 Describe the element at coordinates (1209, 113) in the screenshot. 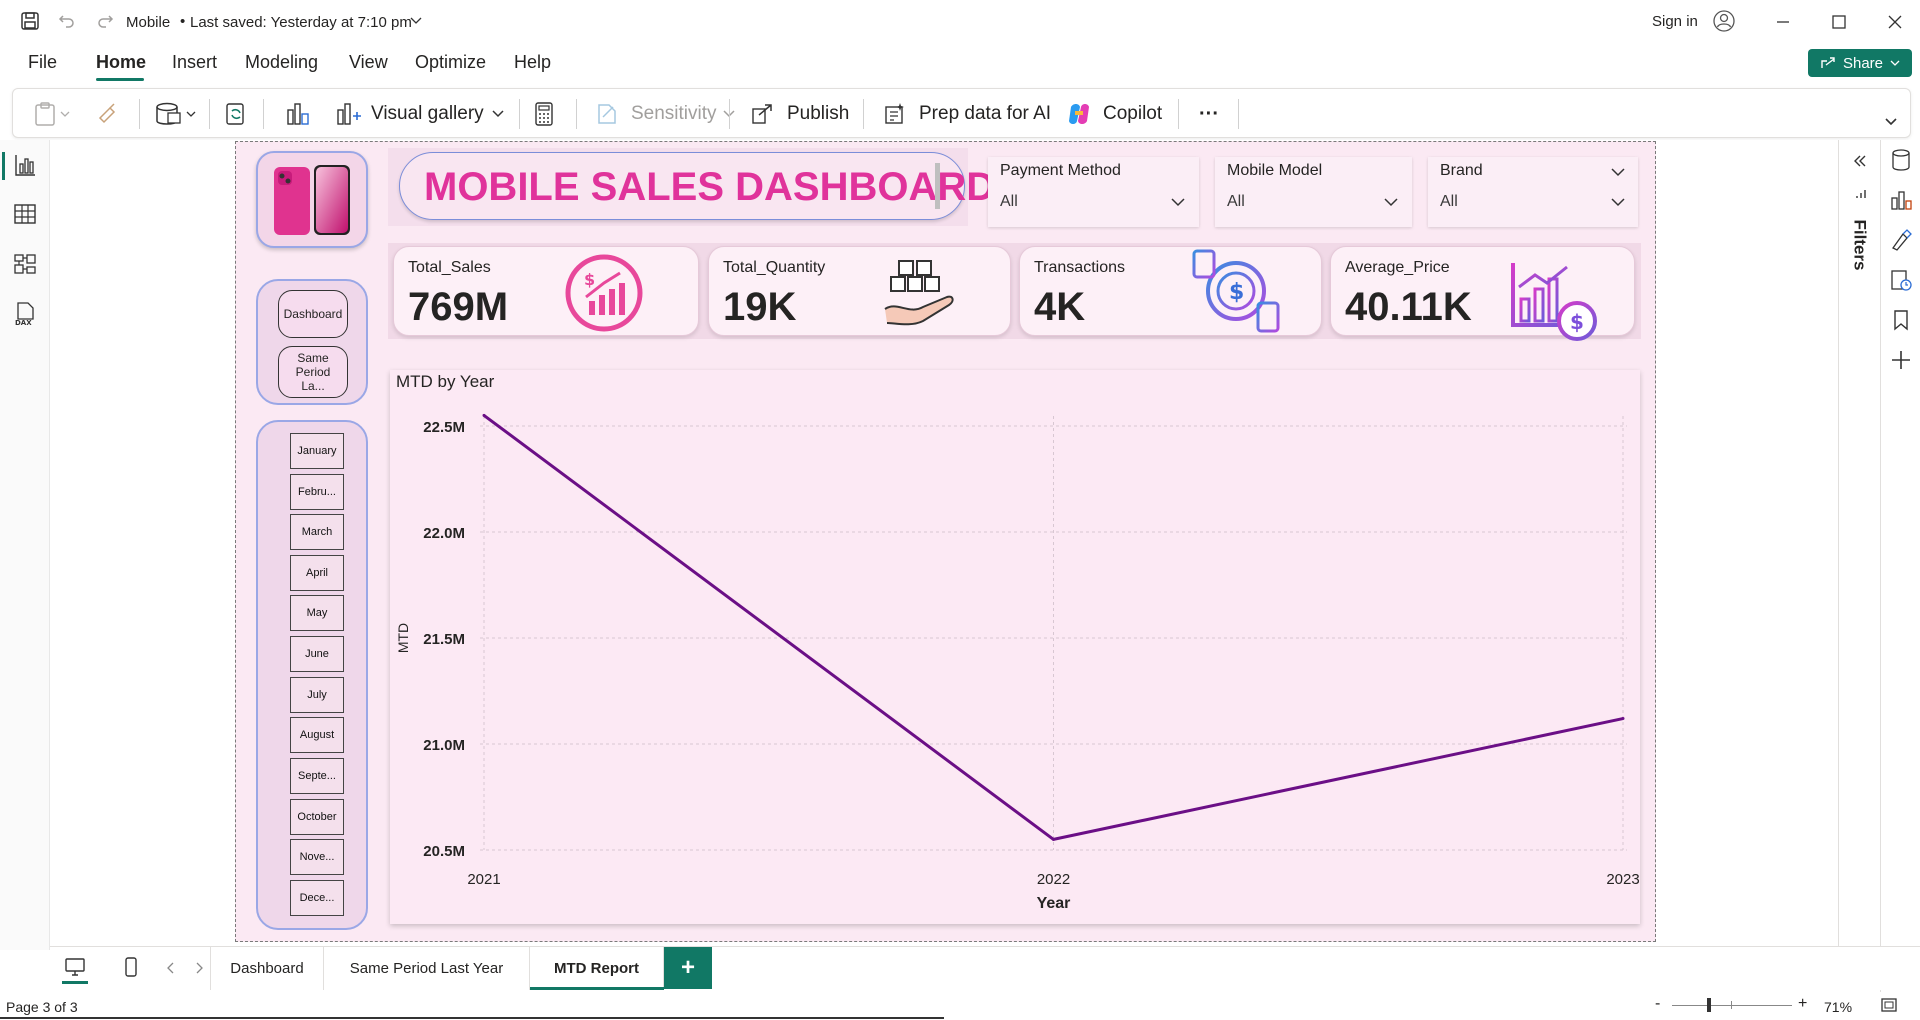

I see `more-options-button: ···` at that location.